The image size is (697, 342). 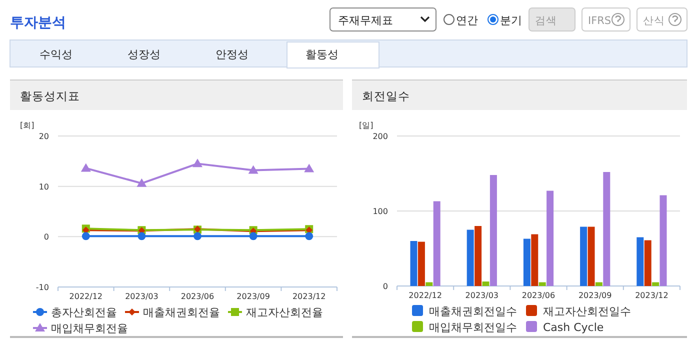 What do you see at coordinates (380, 136) in the screenshot?
I see `y-tick-label: 200` at bounding box center [380, 136].